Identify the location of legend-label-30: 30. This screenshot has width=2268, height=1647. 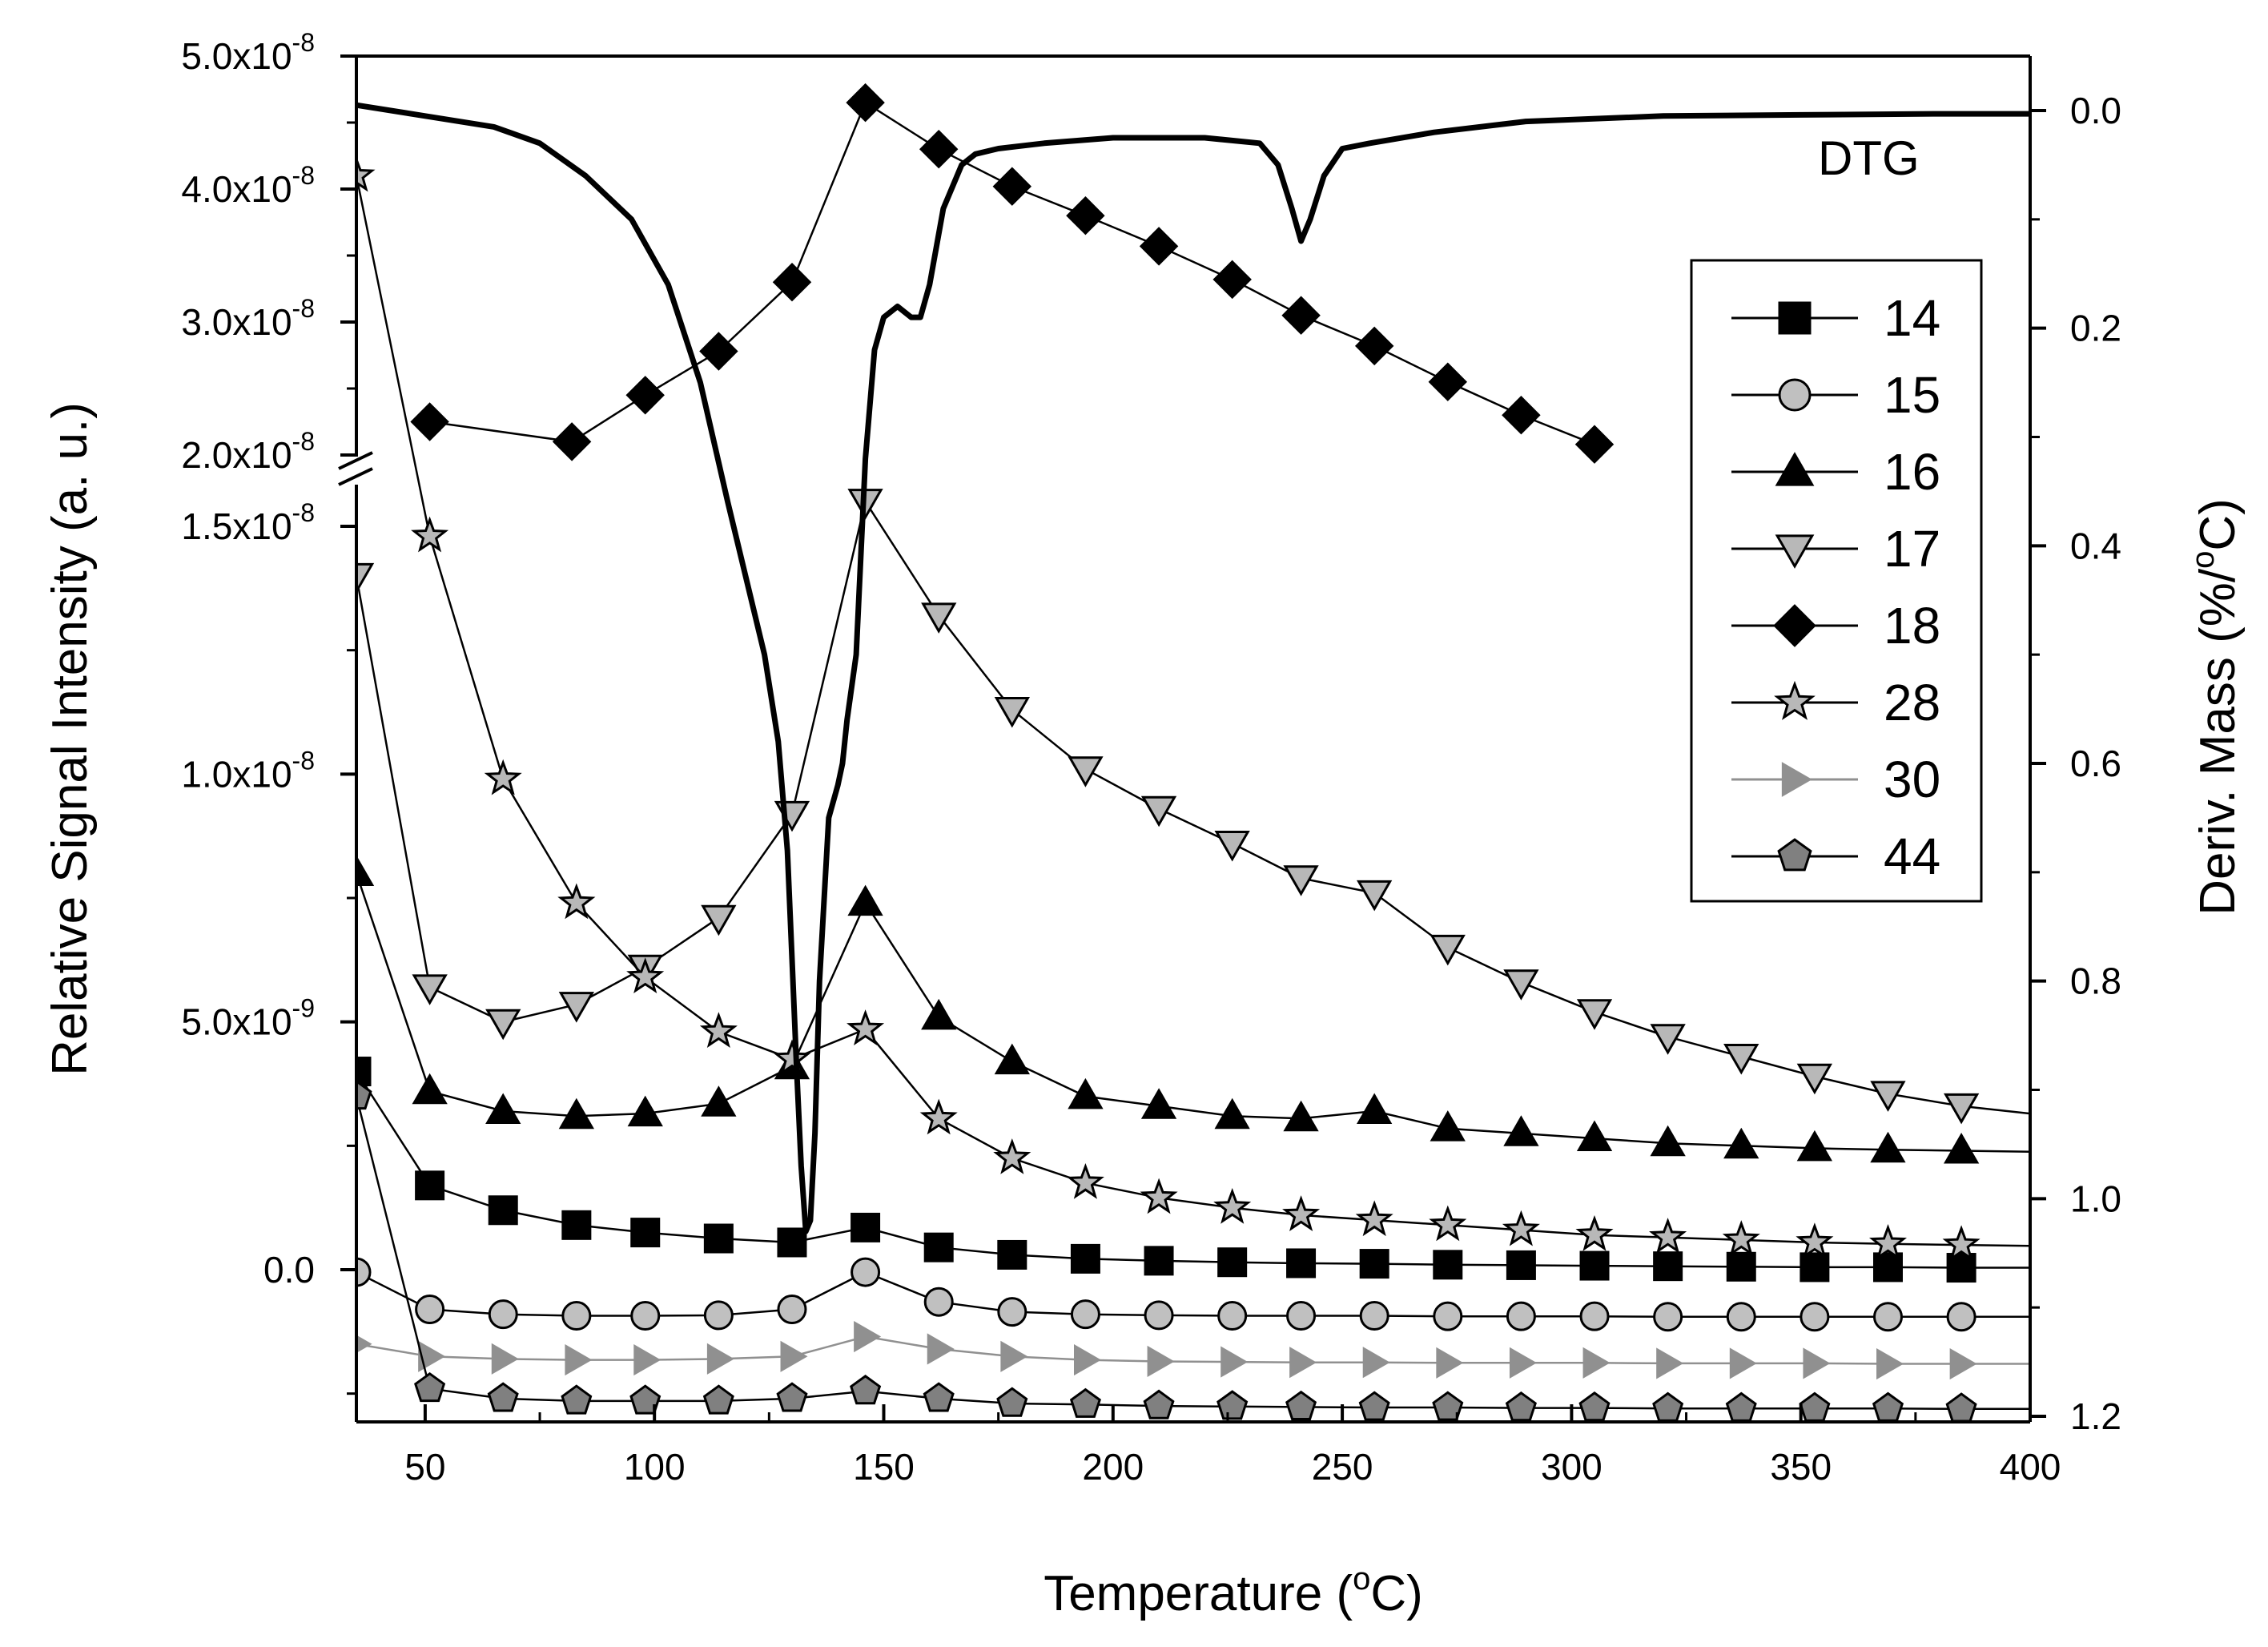
(1912, 779).